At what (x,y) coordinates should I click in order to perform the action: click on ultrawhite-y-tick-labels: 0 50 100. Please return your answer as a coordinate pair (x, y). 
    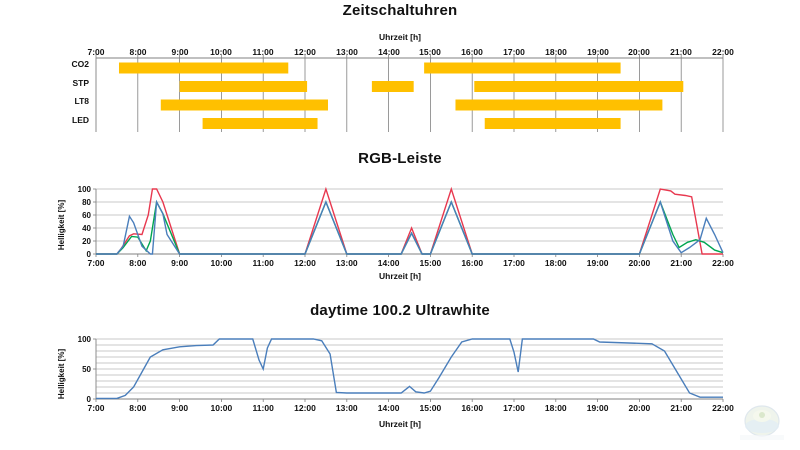
    Looking at the image, I should click on (87, 369).